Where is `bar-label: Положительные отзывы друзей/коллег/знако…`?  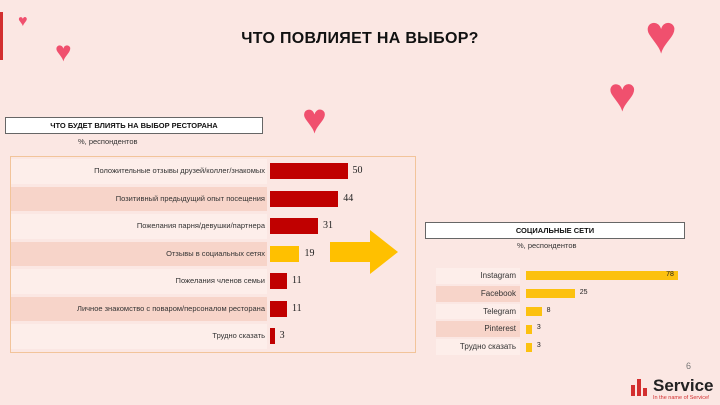
bar-label: Положительные отзывы друзей/коллег/знако… is located at coordinates (179, 171).